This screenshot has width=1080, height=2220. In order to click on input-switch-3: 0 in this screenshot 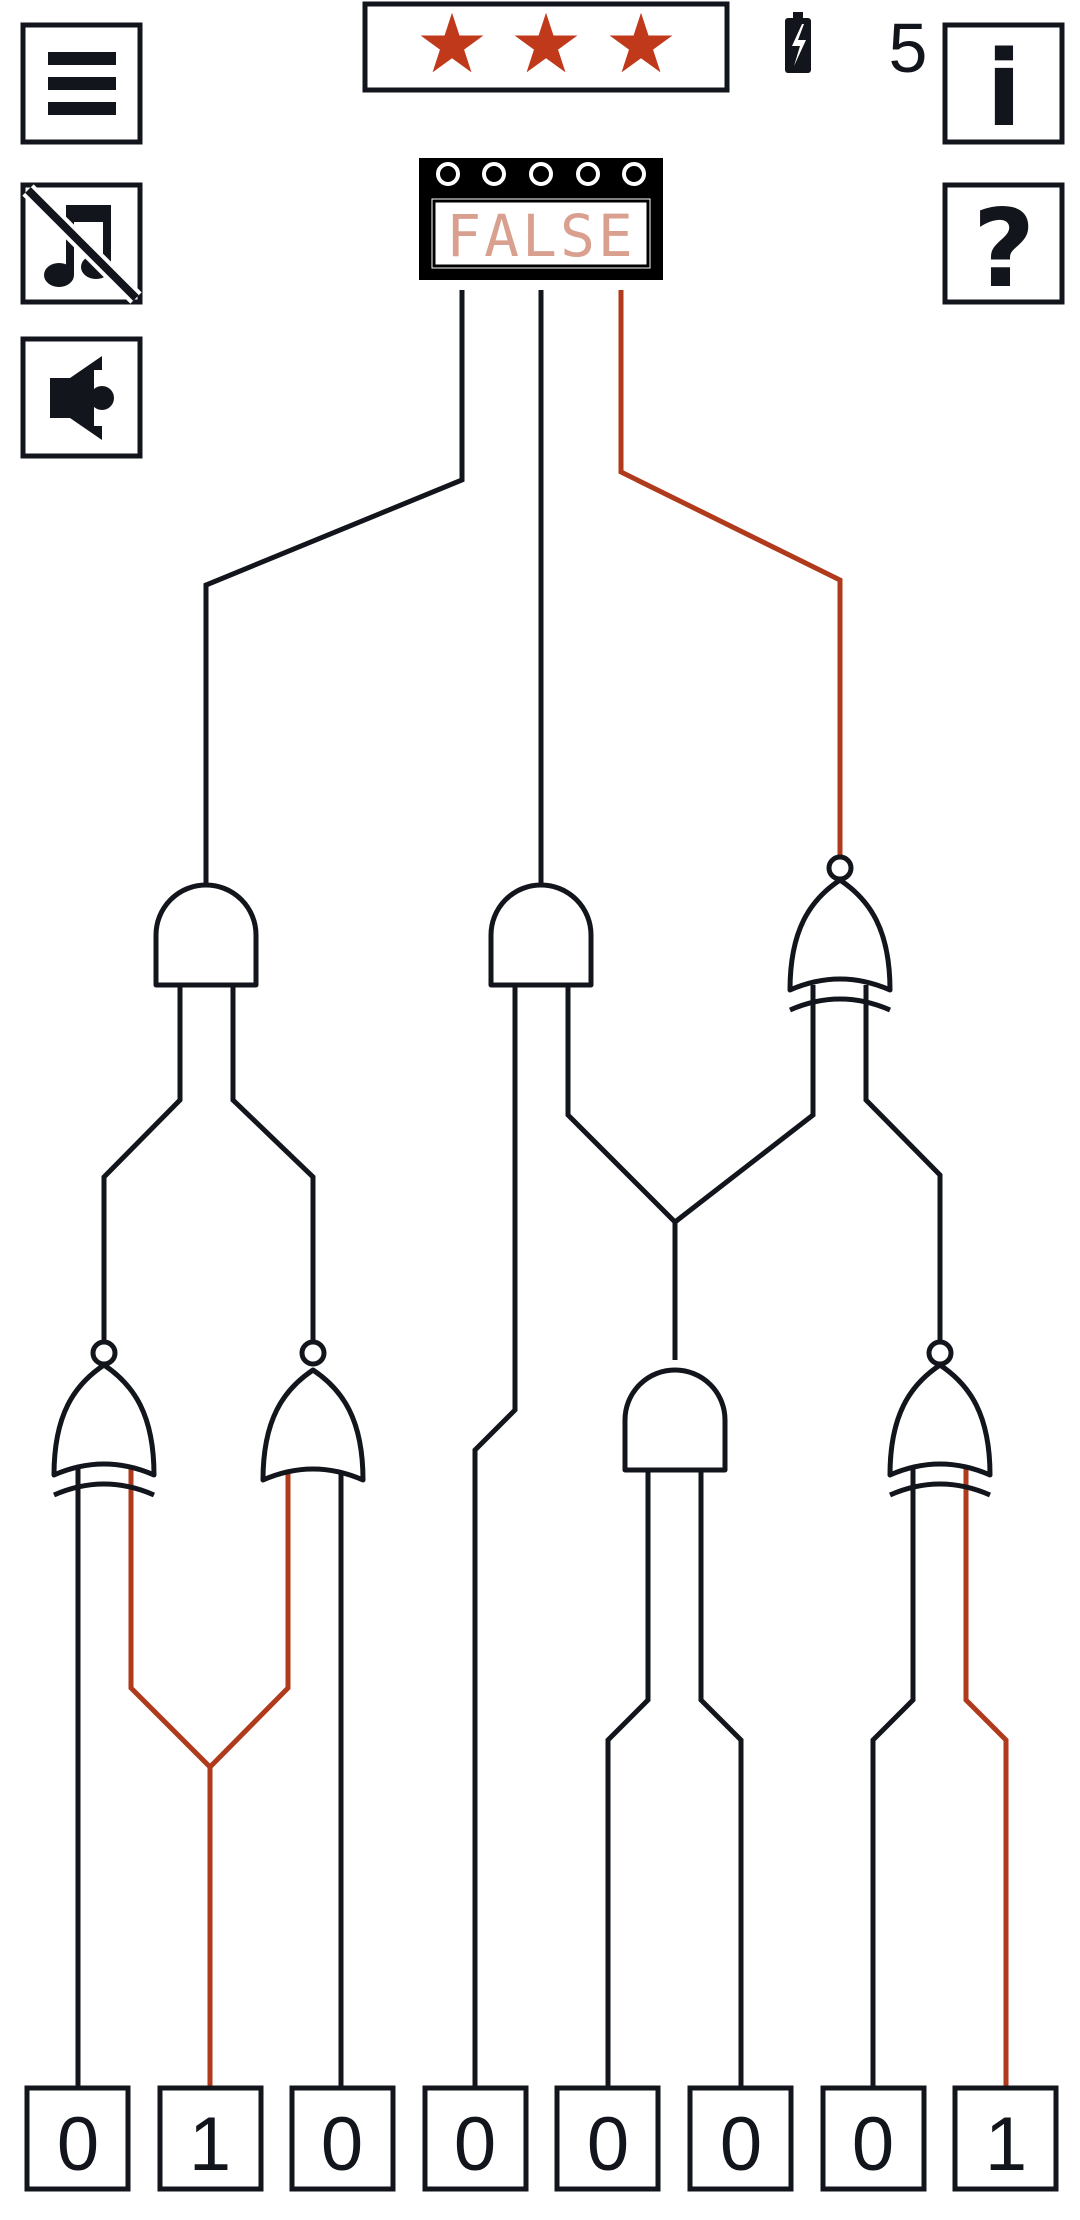, I will do `click(342, 2138)`.